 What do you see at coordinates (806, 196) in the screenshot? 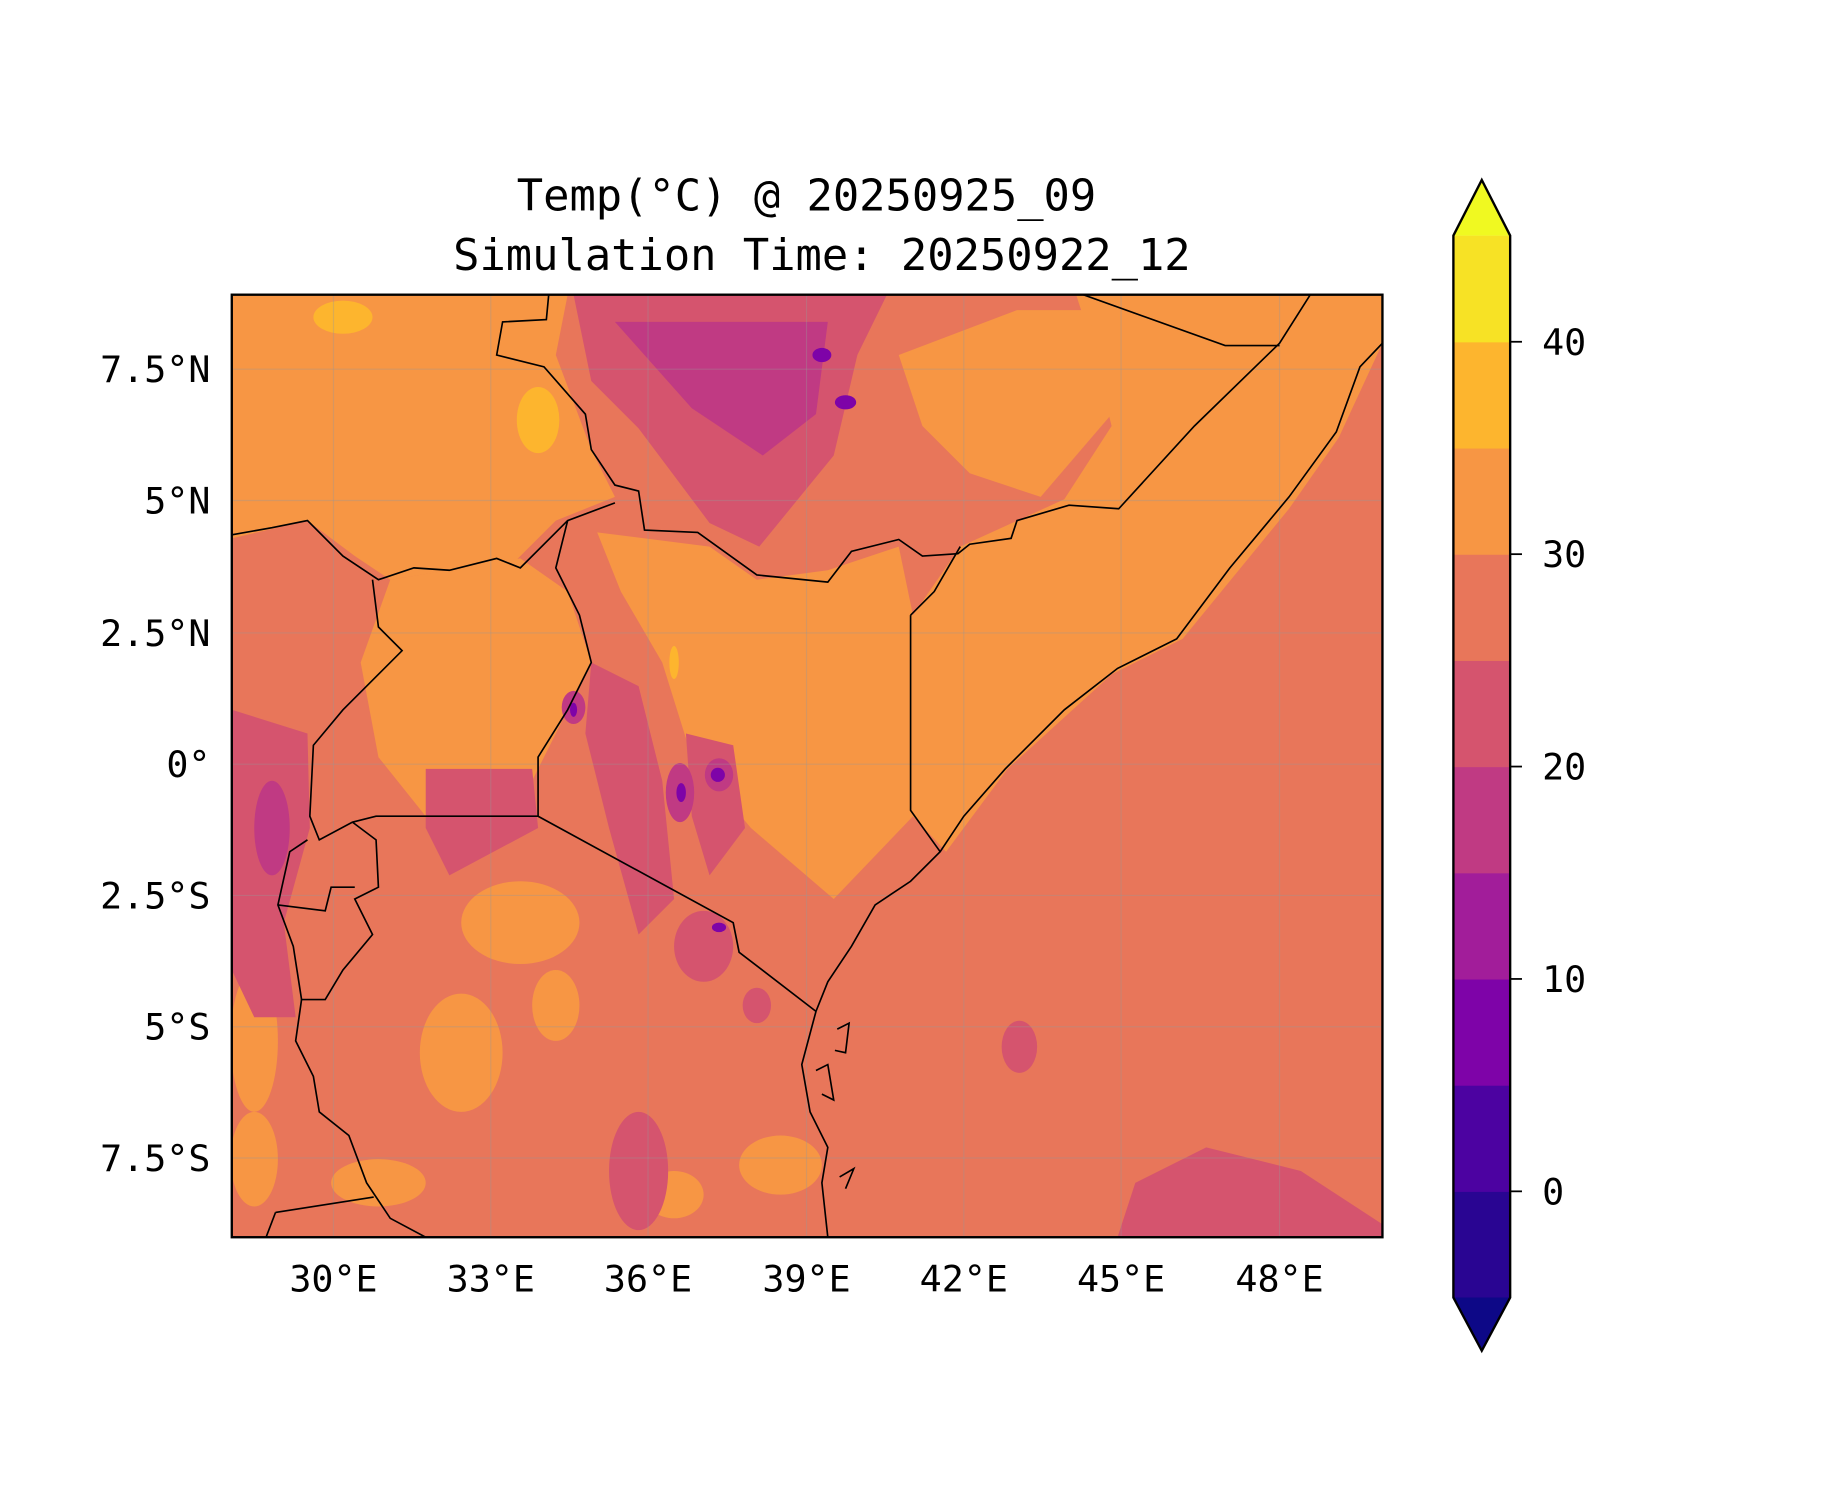
I see `chart-title: Temp(°C) @ 20250925_09` at bounding box center [806, 196].